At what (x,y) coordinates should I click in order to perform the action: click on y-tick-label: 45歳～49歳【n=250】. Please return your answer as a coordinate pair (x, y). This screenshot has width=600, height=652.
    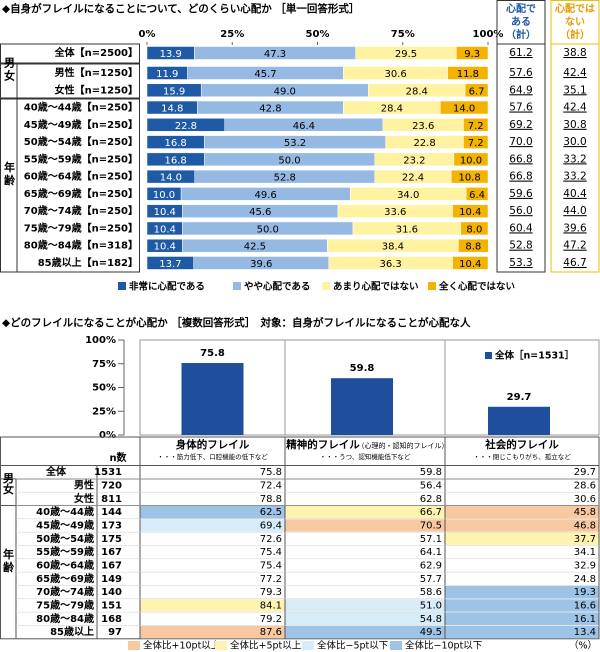
    Looking at the image, I should click on (81, 124).